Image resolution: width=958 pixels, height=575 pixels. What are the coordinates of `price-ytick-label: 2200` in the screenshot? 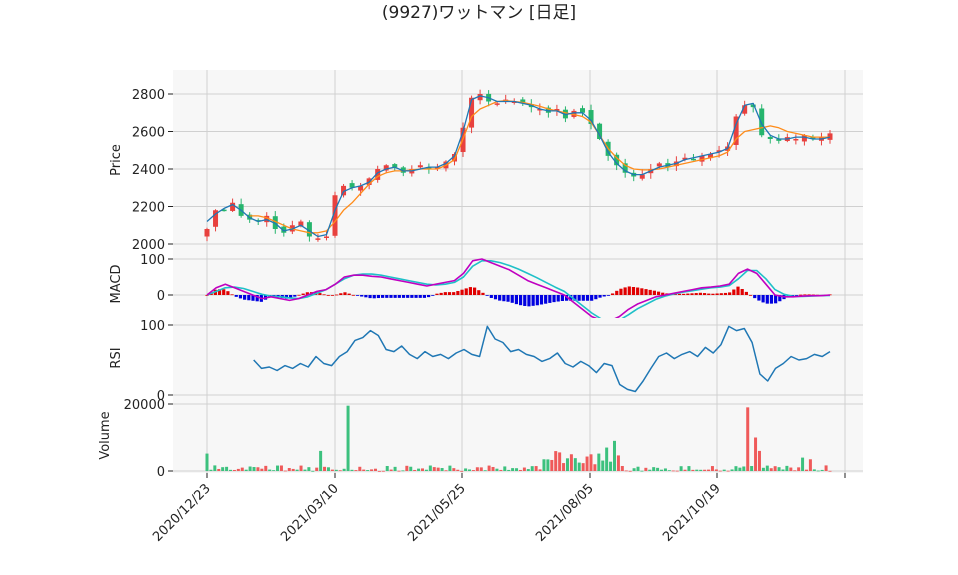 It's located at (148, 208).